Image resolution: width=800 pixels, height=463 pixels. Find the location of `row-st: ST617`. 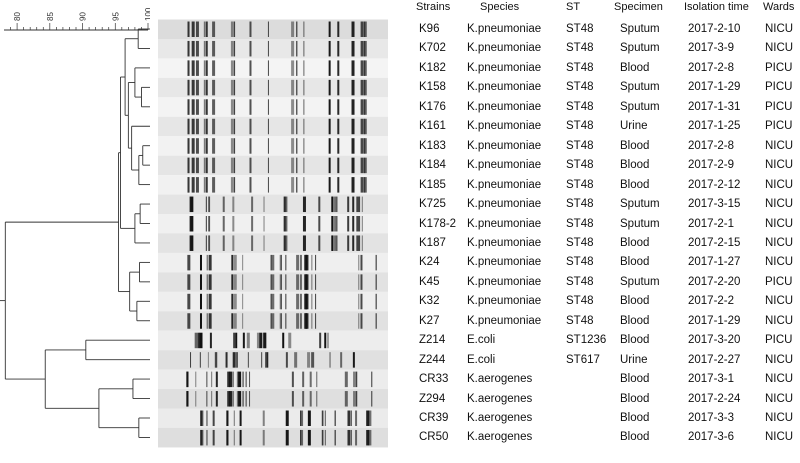

row-st: ST617 is located at coordinates (583, 359).